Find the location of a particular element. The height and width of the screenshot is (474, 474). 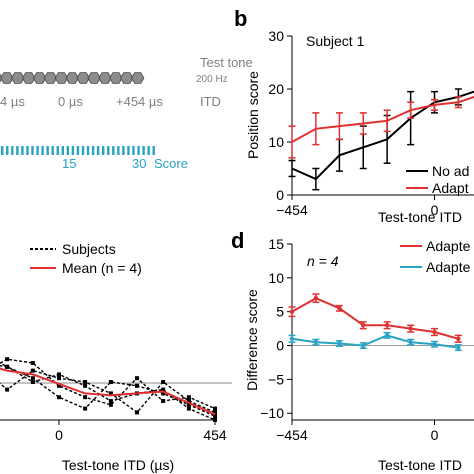

panel-b-legend: No ad Adapt is located at coordinates (437, 179).